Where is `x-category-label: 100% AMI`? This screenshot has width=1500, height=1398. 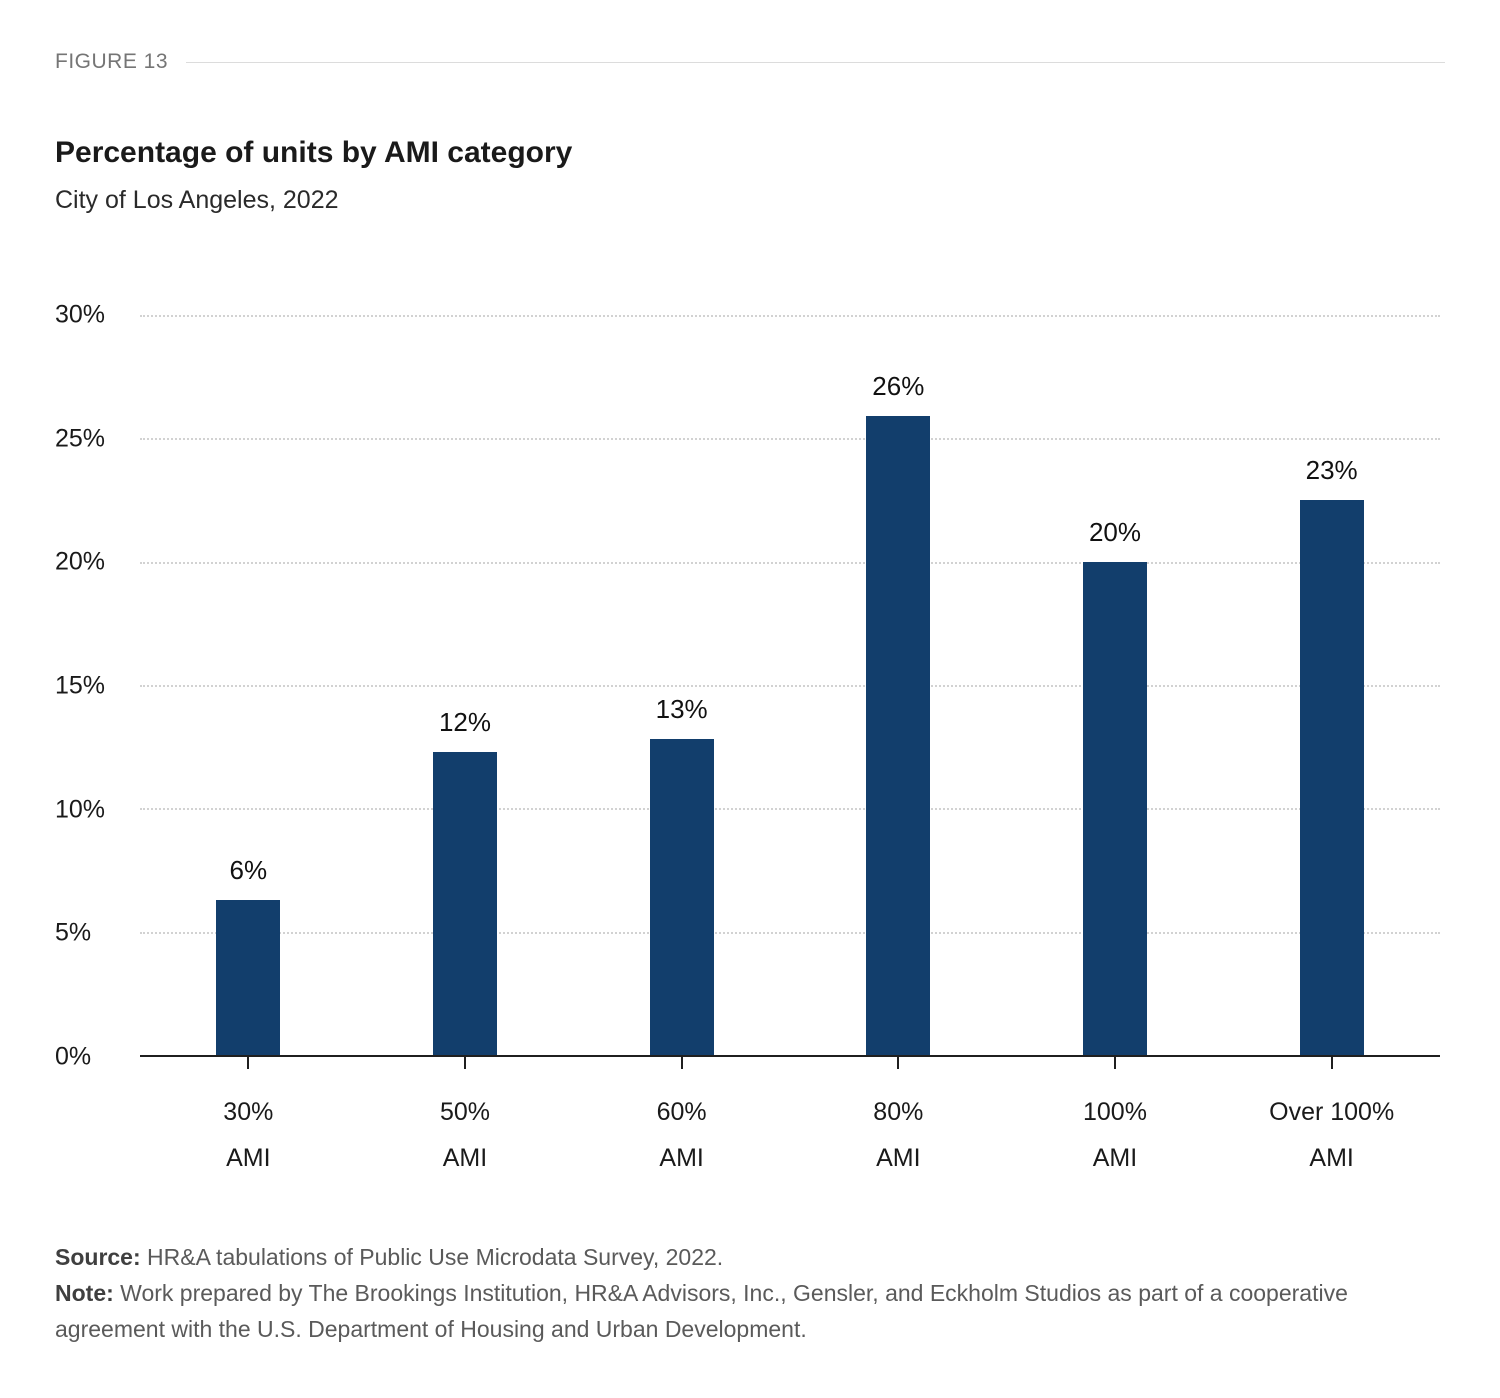
x-category-label: 100% AMI is located at coordinates (1115, 1135).